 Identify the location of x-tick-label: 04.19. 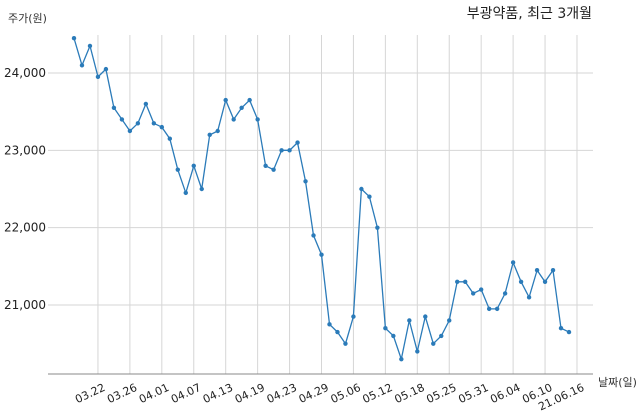
(250, 393).